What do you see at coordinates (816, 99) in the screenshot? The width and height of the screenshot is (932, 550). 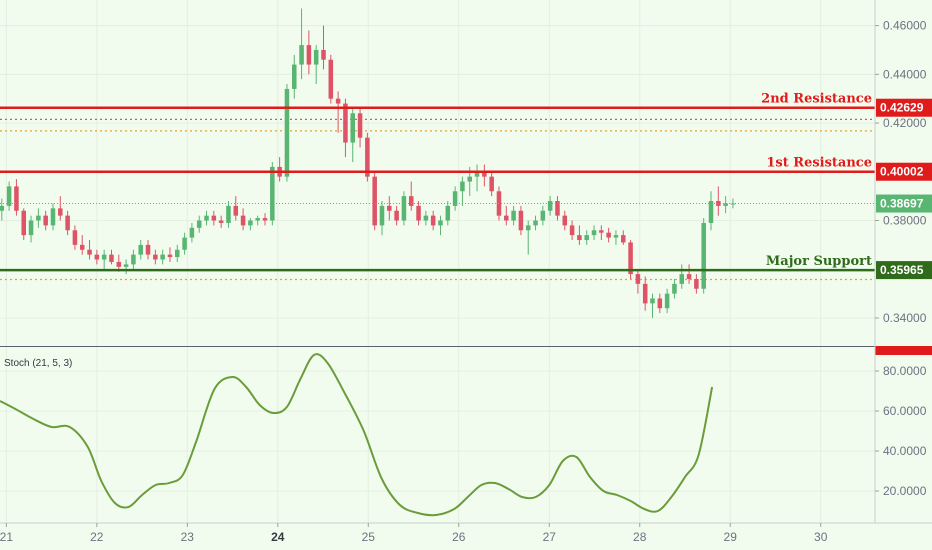 I see `level-label: 2nd Resistance` at bounding box center [816, 99].